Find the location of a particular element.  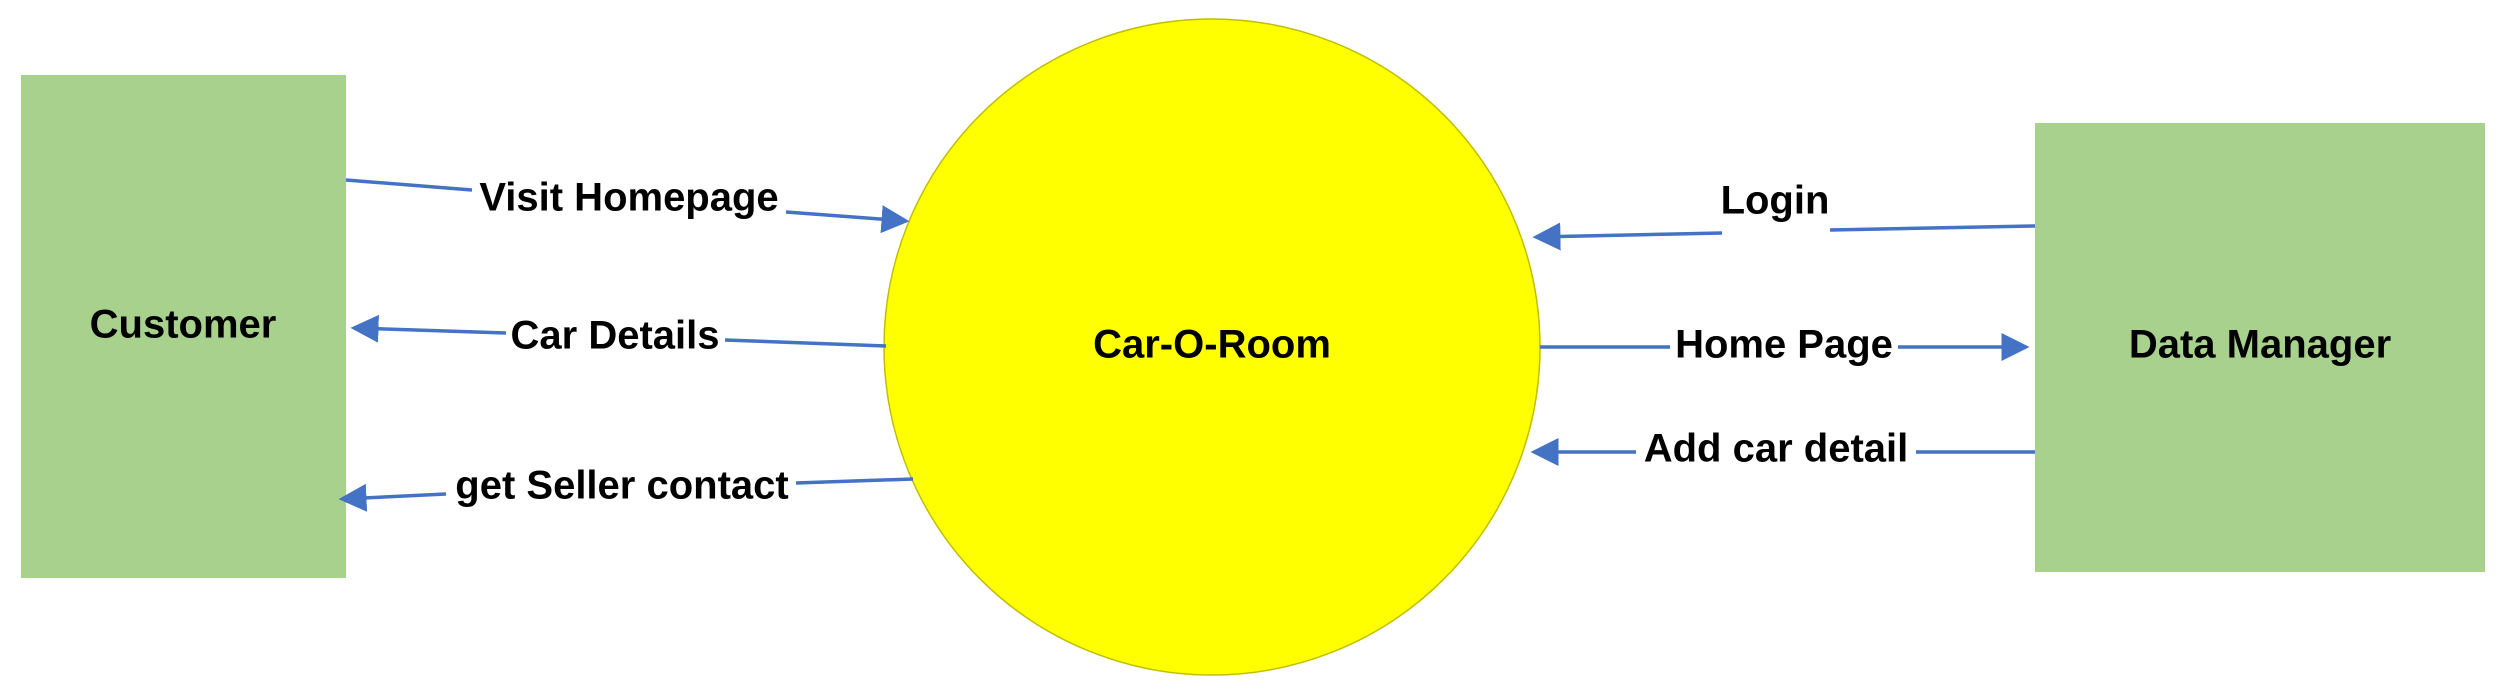

flow-car-details: Car Details is located at coordinates (618, 336).